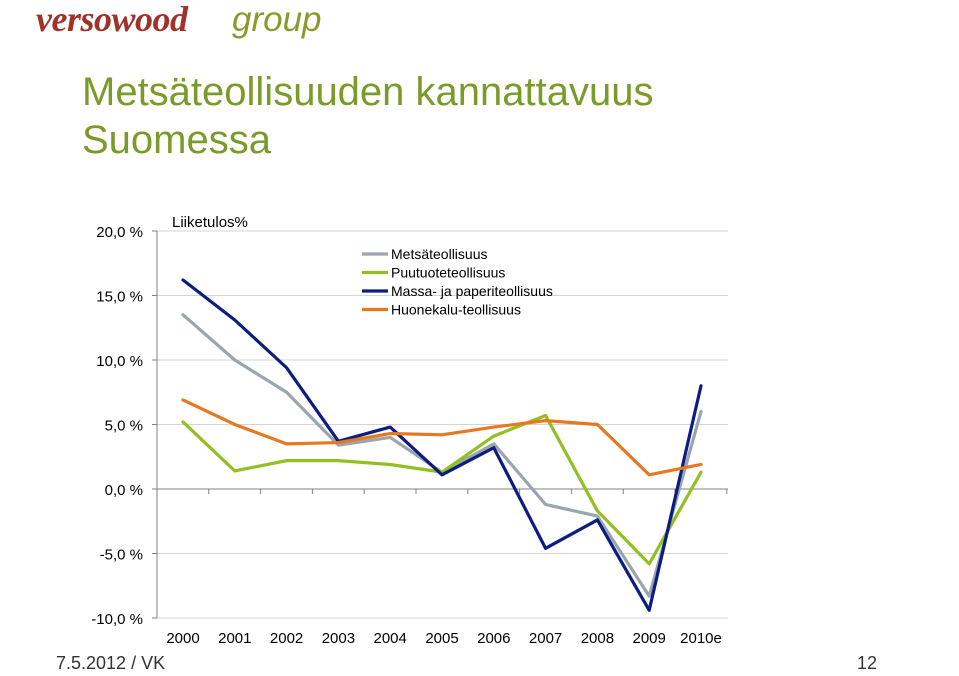  I want to click on y-tick-label: -10,0 %, so click(117, 619).